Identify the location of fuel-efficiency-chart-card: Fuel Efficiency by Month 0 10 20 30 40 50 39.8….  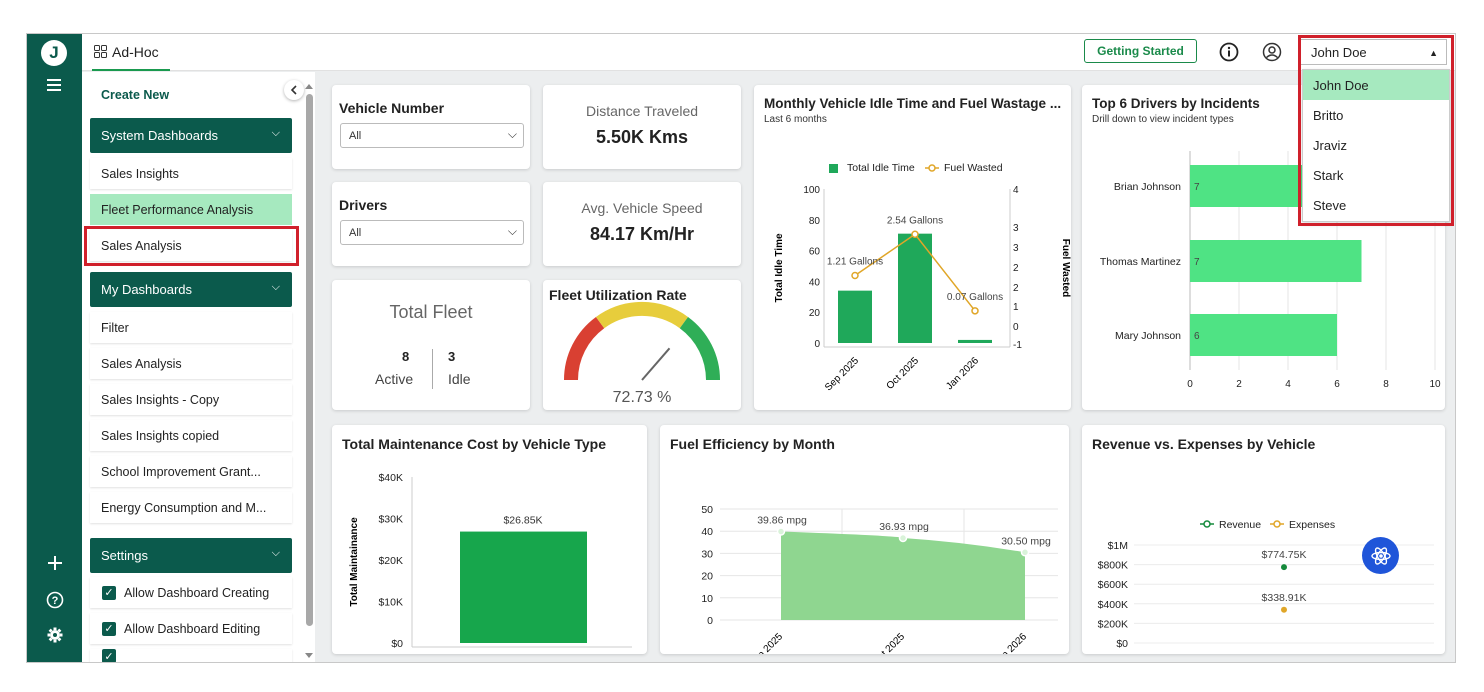
(864, 539).